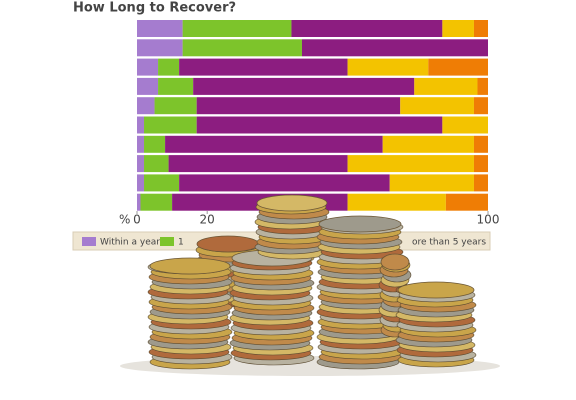  What do you see at coordinates (130, 243) in the screenshot?
I see `legend-label: Within a year` at bounding box center [130, 243].